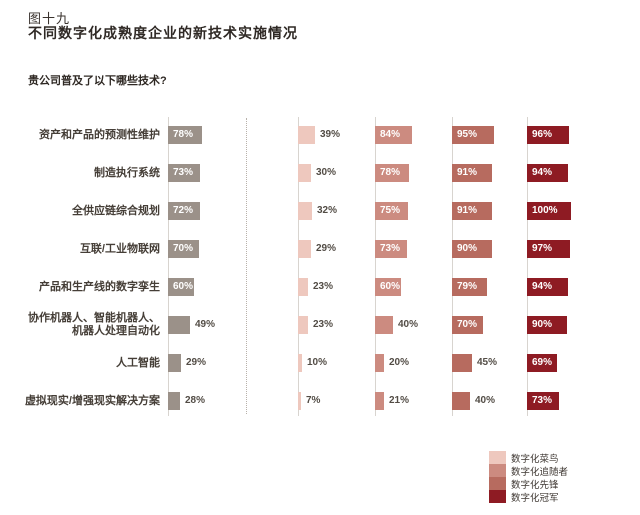 Image resolution: width=640 pixels, height=515 pixels. I want to click on figure-label: 图十九, so click(49, 18).